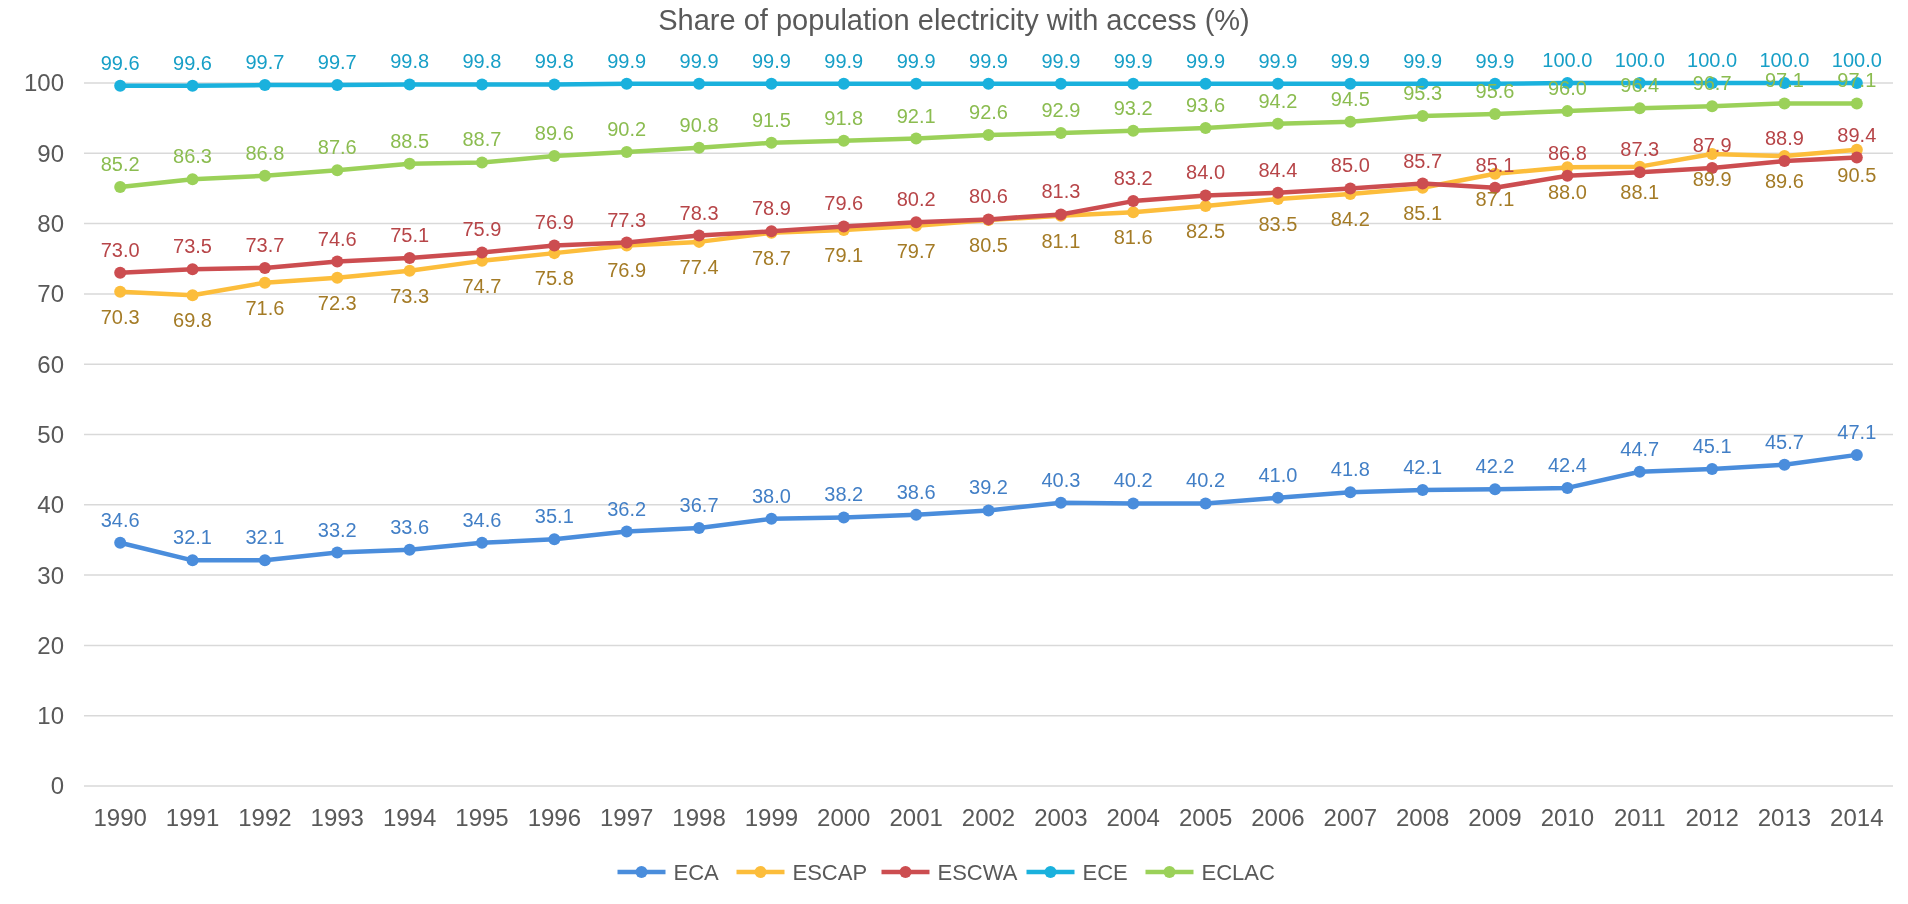 The image size is (1908, 904). What do you see at coordinates (916, 250) in the screenshot?
I see `data-label: 79.7` at bounding box center [916, 250].